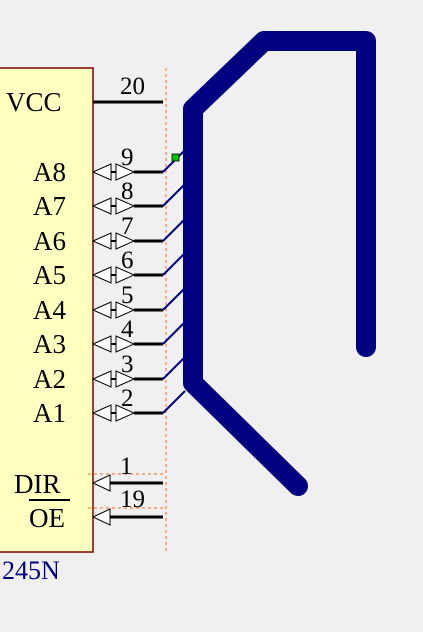  Describe the element at coordinates (49, 310) in the screenshot. I see `a4-pin-label: A4` at that location.